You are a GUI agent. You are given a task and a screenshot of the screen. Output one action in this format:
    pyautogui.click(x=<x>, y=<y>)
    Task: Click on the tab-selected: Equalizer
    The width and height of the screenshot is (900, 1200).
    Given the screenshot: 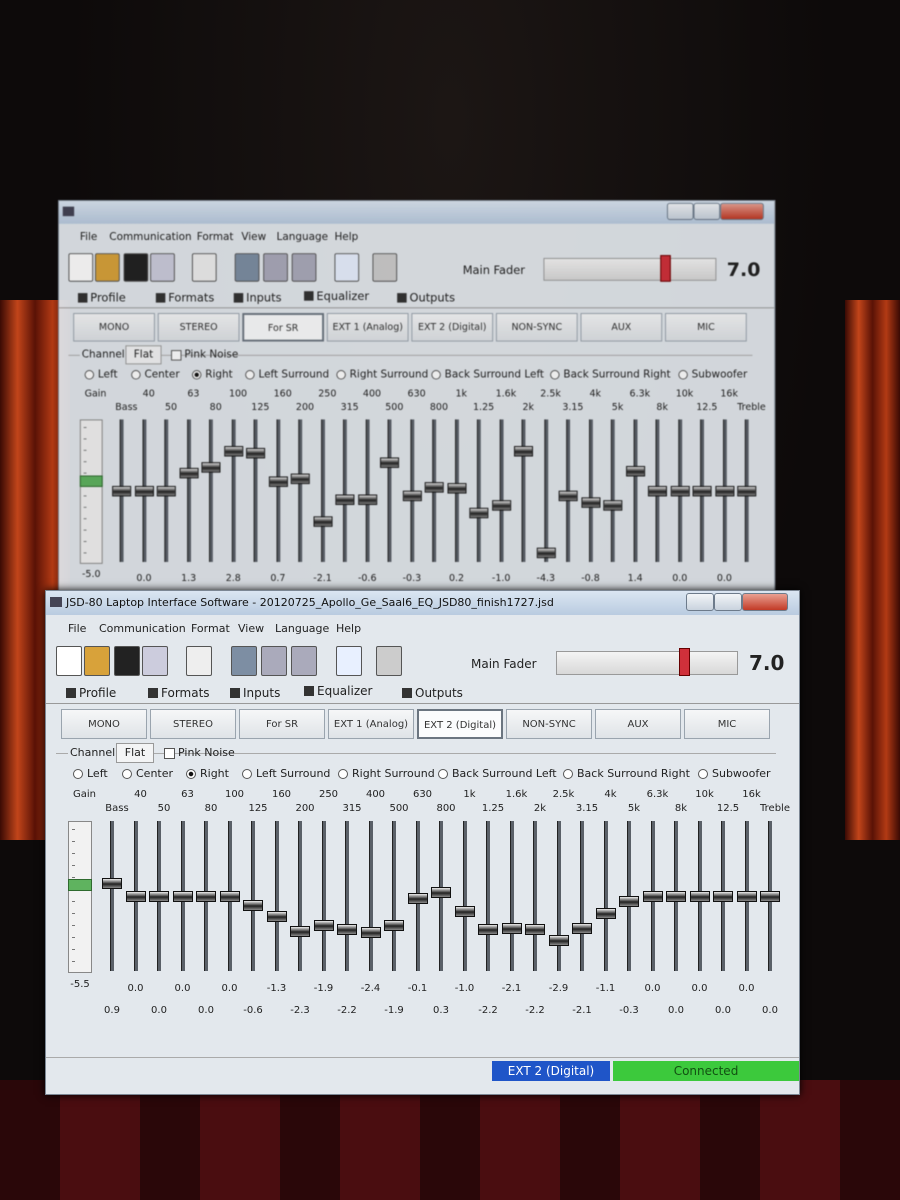 What is the action you would take?
    pyautogui.click(x=343, y=296)
    